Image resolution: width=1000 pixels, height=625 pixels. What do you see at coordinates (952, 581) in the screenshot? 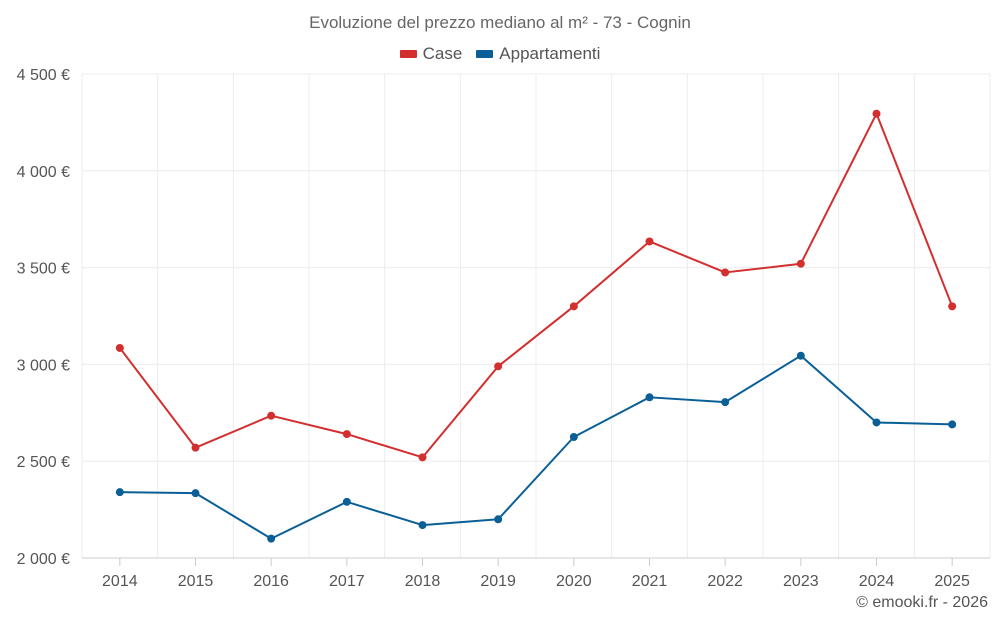
I see `x-tick-label: 2025` at bounding box center [952, 581].